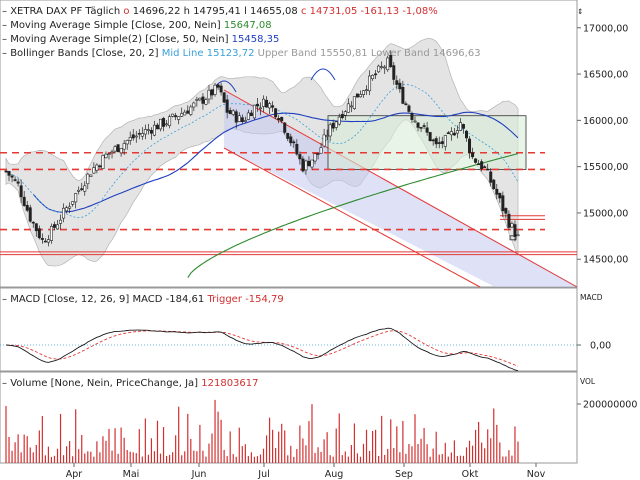 This screenshot has height=480, width=640. I want to click on bb-params: [Close, 20, 2], so click(125, 53).